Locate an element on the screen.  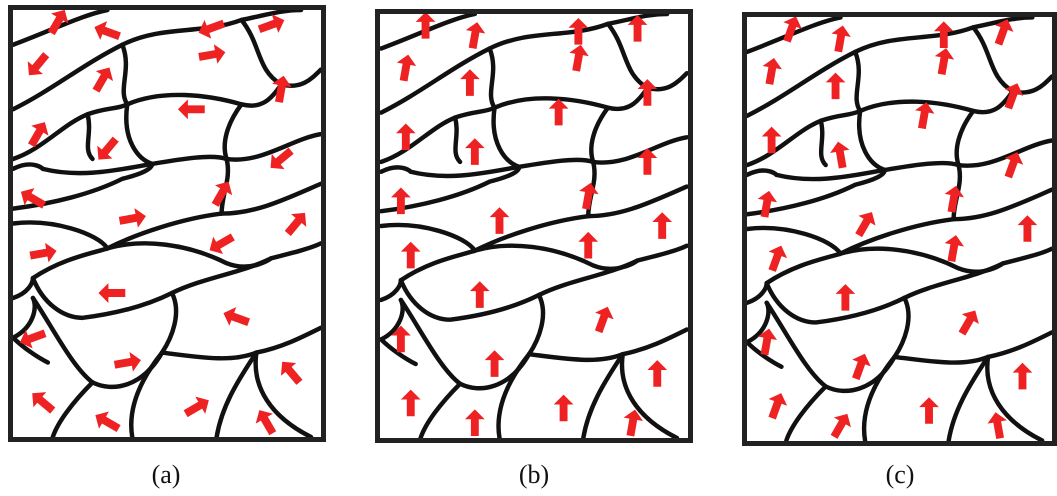
caption-a: (a) is located at coordinates (166, 474).